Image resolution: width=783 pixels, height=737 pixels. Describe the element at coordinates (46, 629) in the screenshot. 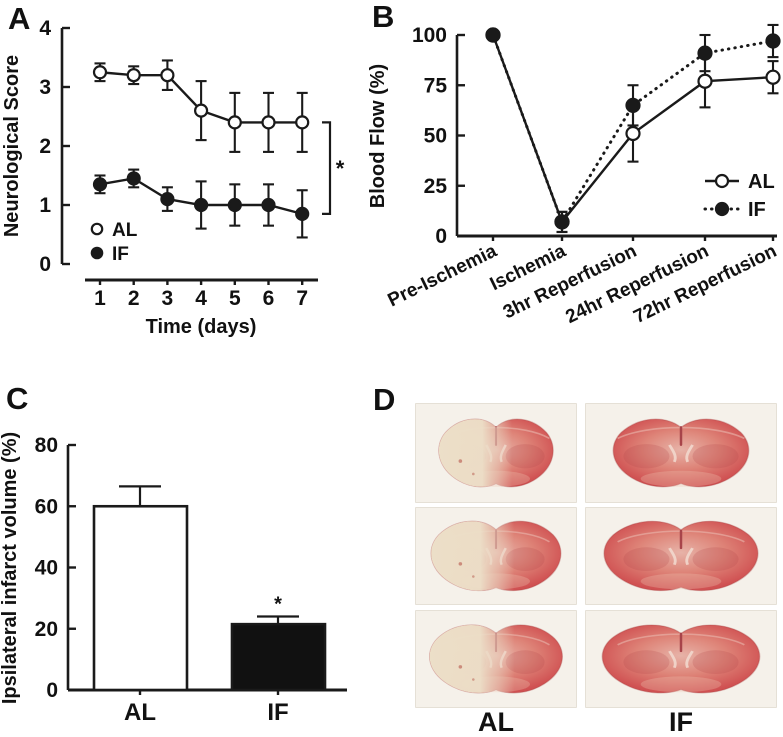

I see `y-tick-label: 20` at that location.